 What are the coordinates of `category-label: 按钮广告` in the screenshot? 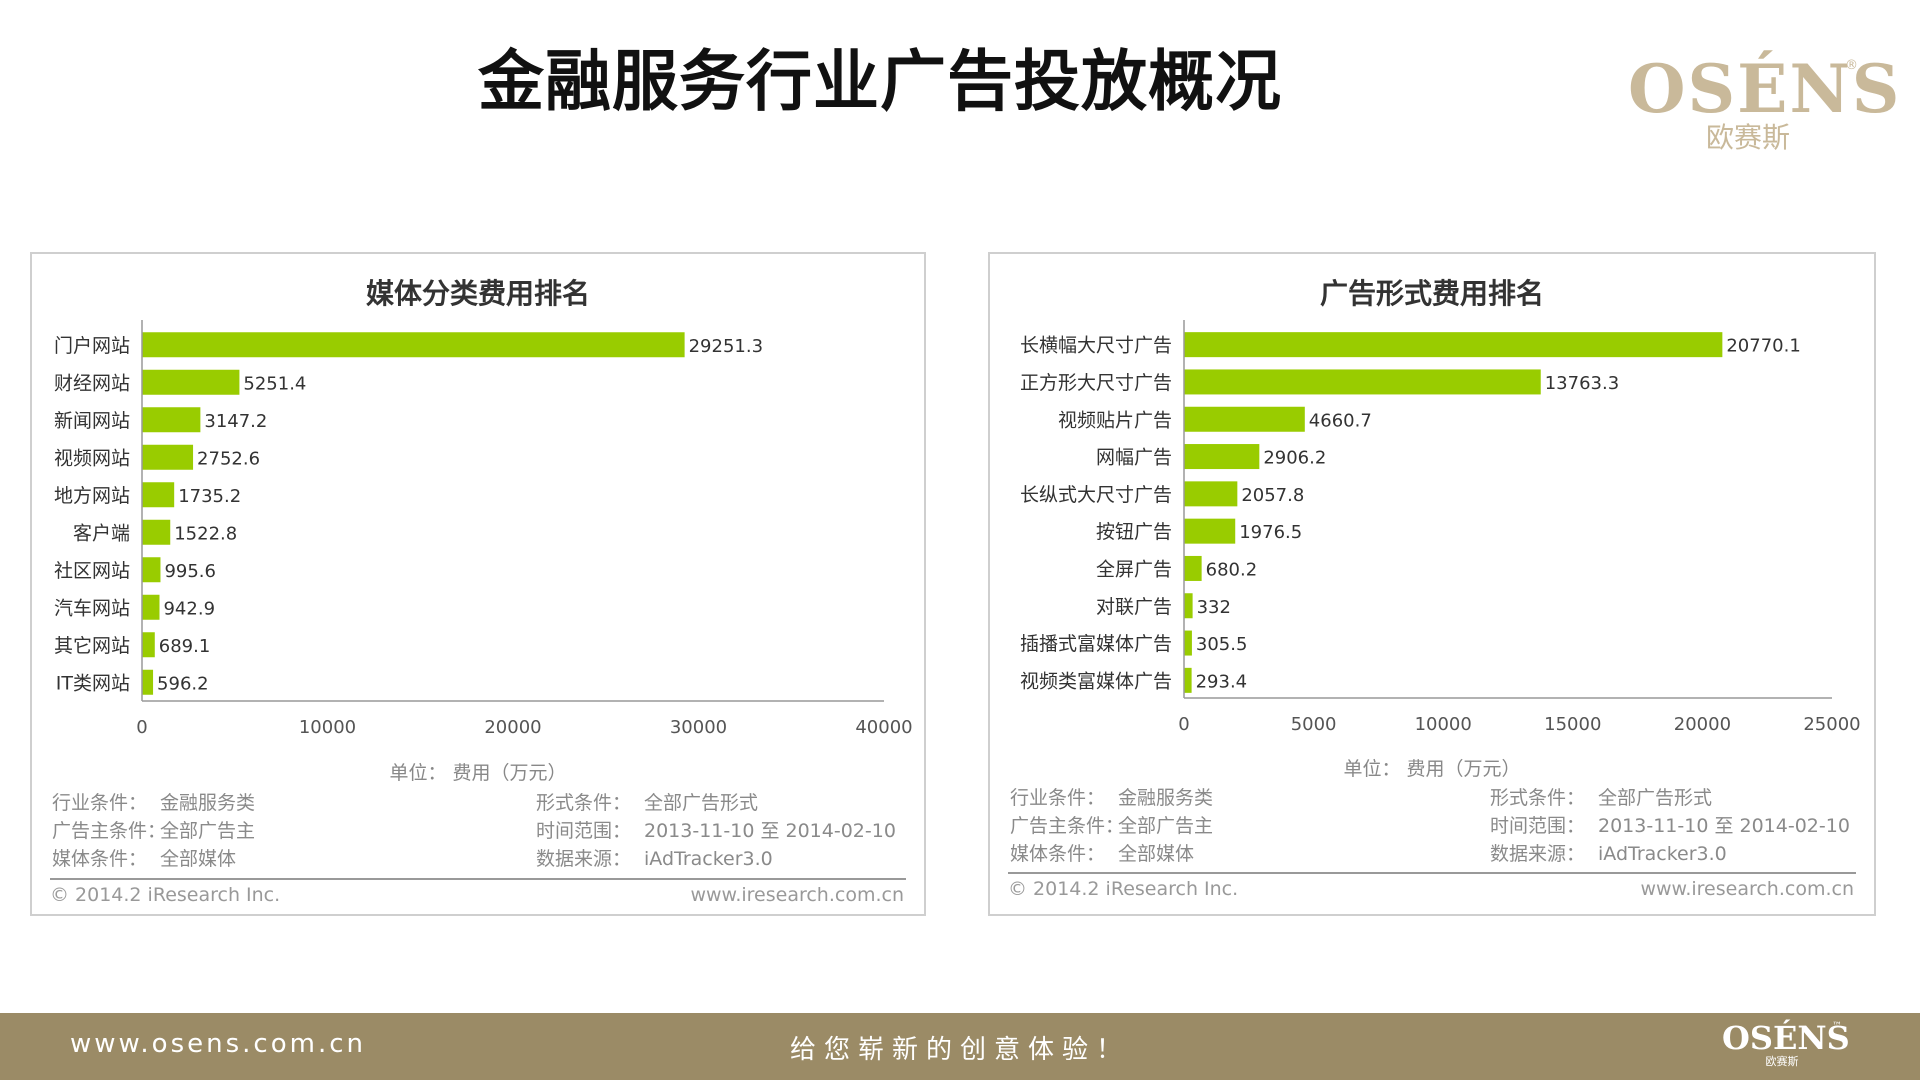 It's located at (1134, 532).